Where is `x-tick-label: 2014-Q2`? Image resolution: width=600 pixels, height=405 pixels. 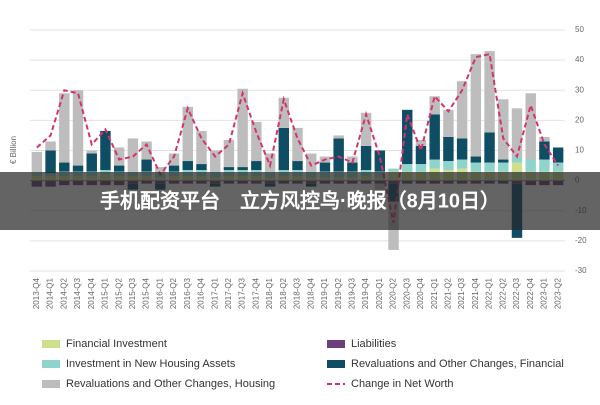 x-tick-label: 2014-Q2 is located at coordinates (63, 293).